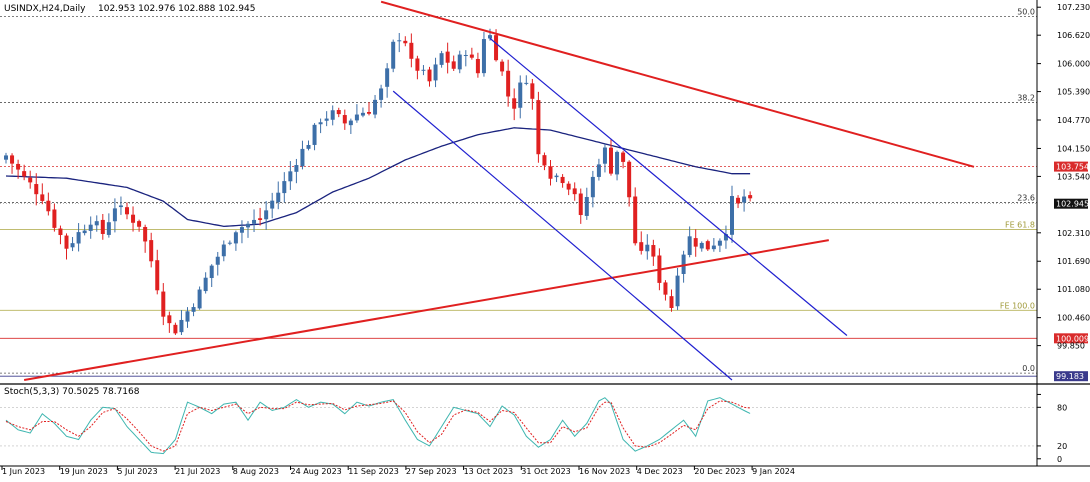  Describe the element at coordinates (1073, 261) in the screenshot. I see `price-tick-label: 101.690` at that location.